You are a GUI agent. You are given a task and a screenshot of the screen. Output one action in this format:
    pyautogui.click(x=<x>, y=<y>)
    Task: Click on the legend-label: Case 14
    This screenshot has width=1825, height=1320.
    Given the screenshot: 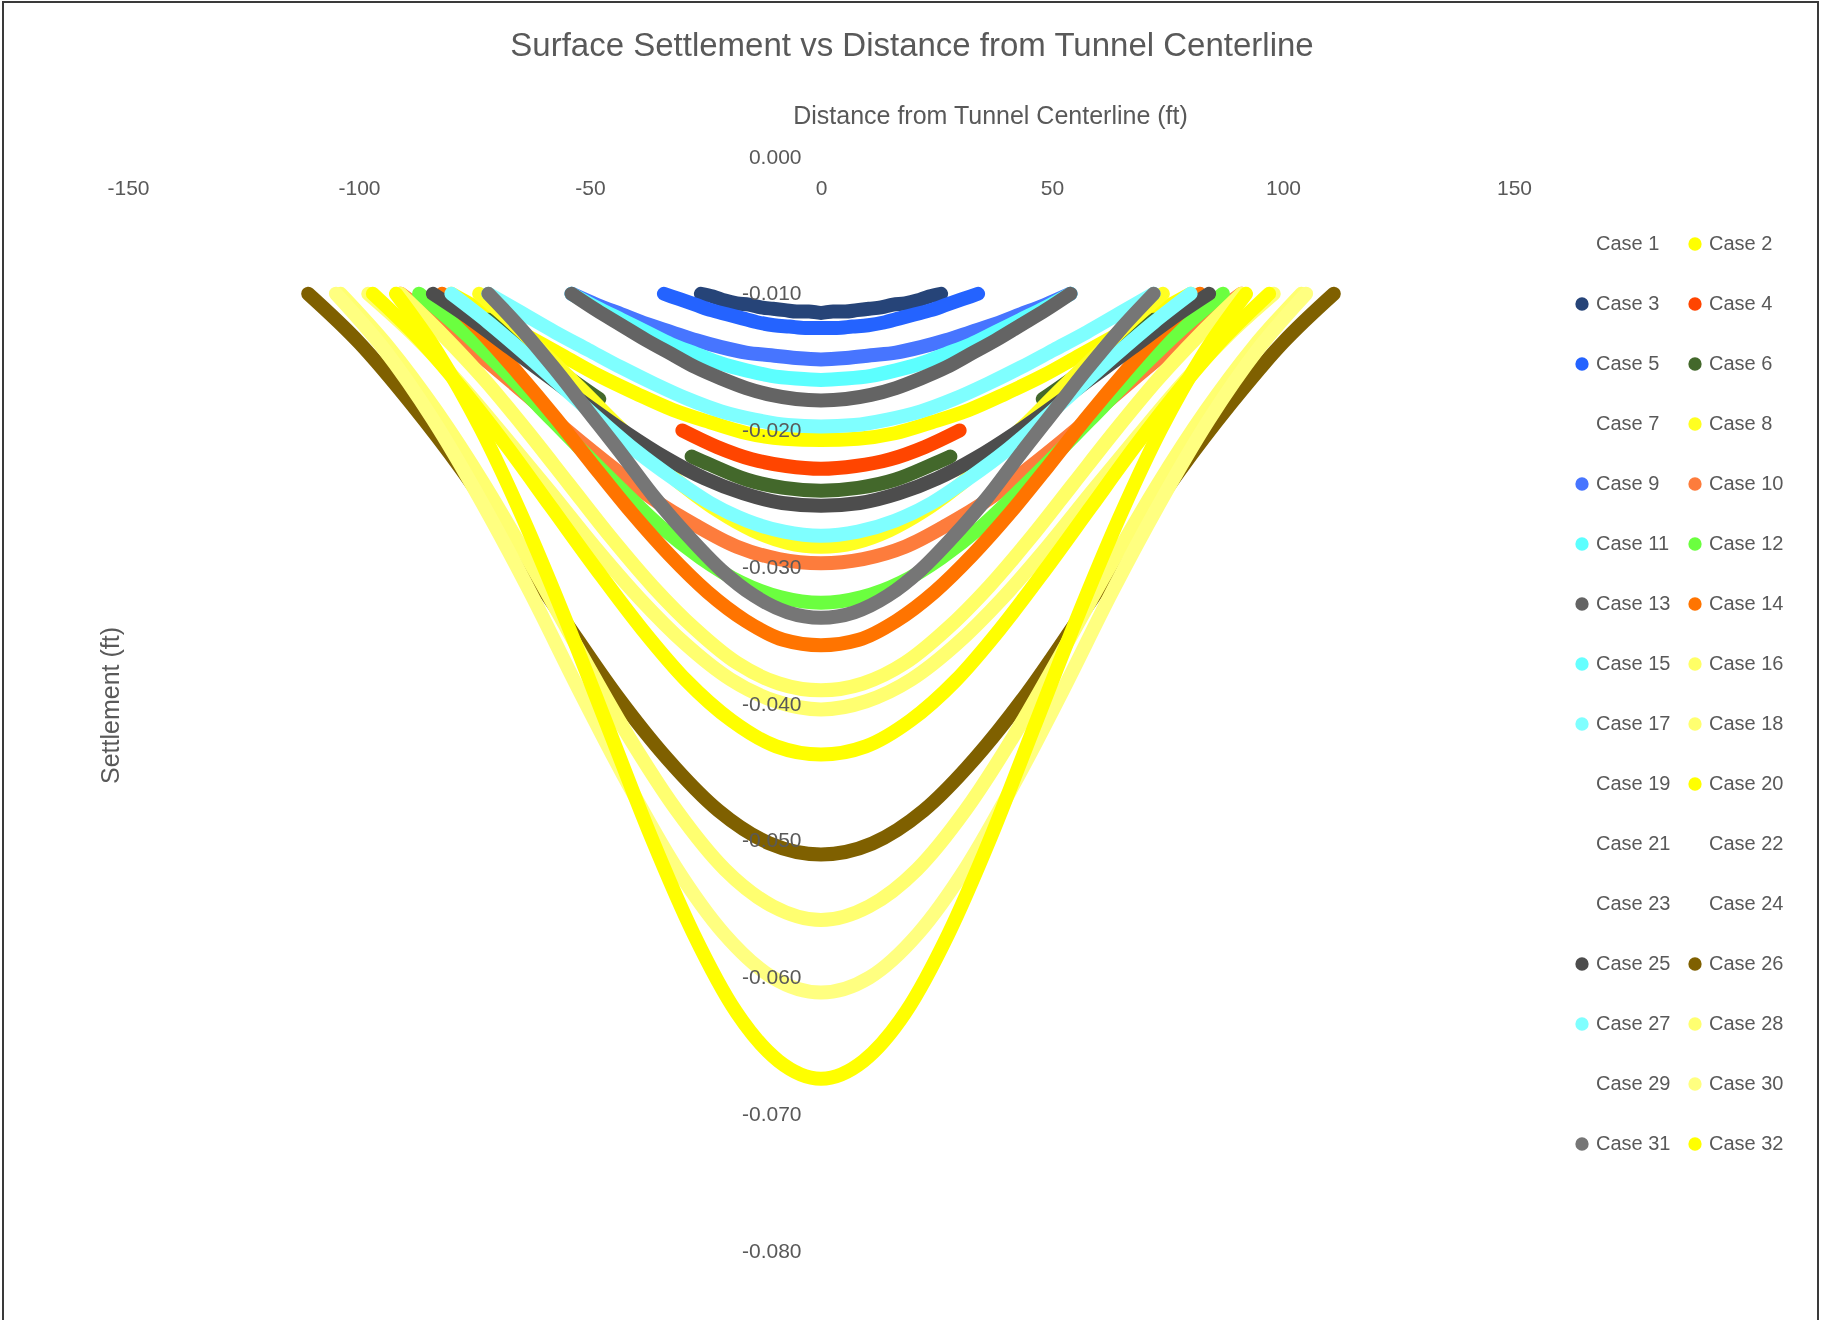 What is the action you would take?
    pyautogui.click(x=1746, y=603)
    